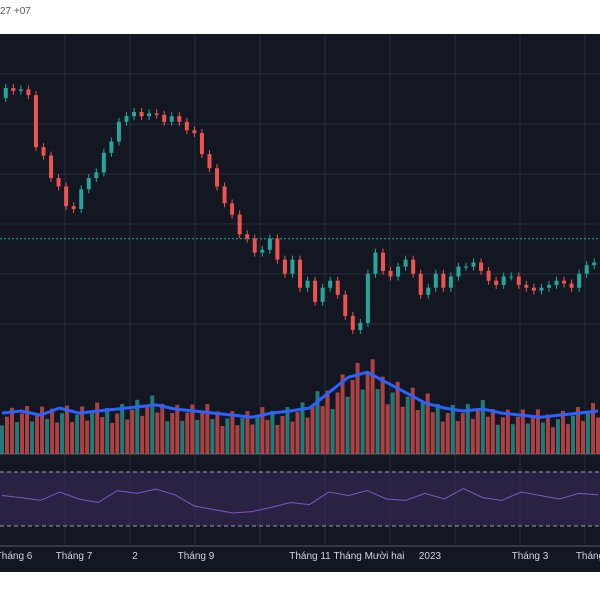 The width and height of the screenshot is (600, 600). I want to click on time-axis-label: Tháng 3, so click(530, 556).